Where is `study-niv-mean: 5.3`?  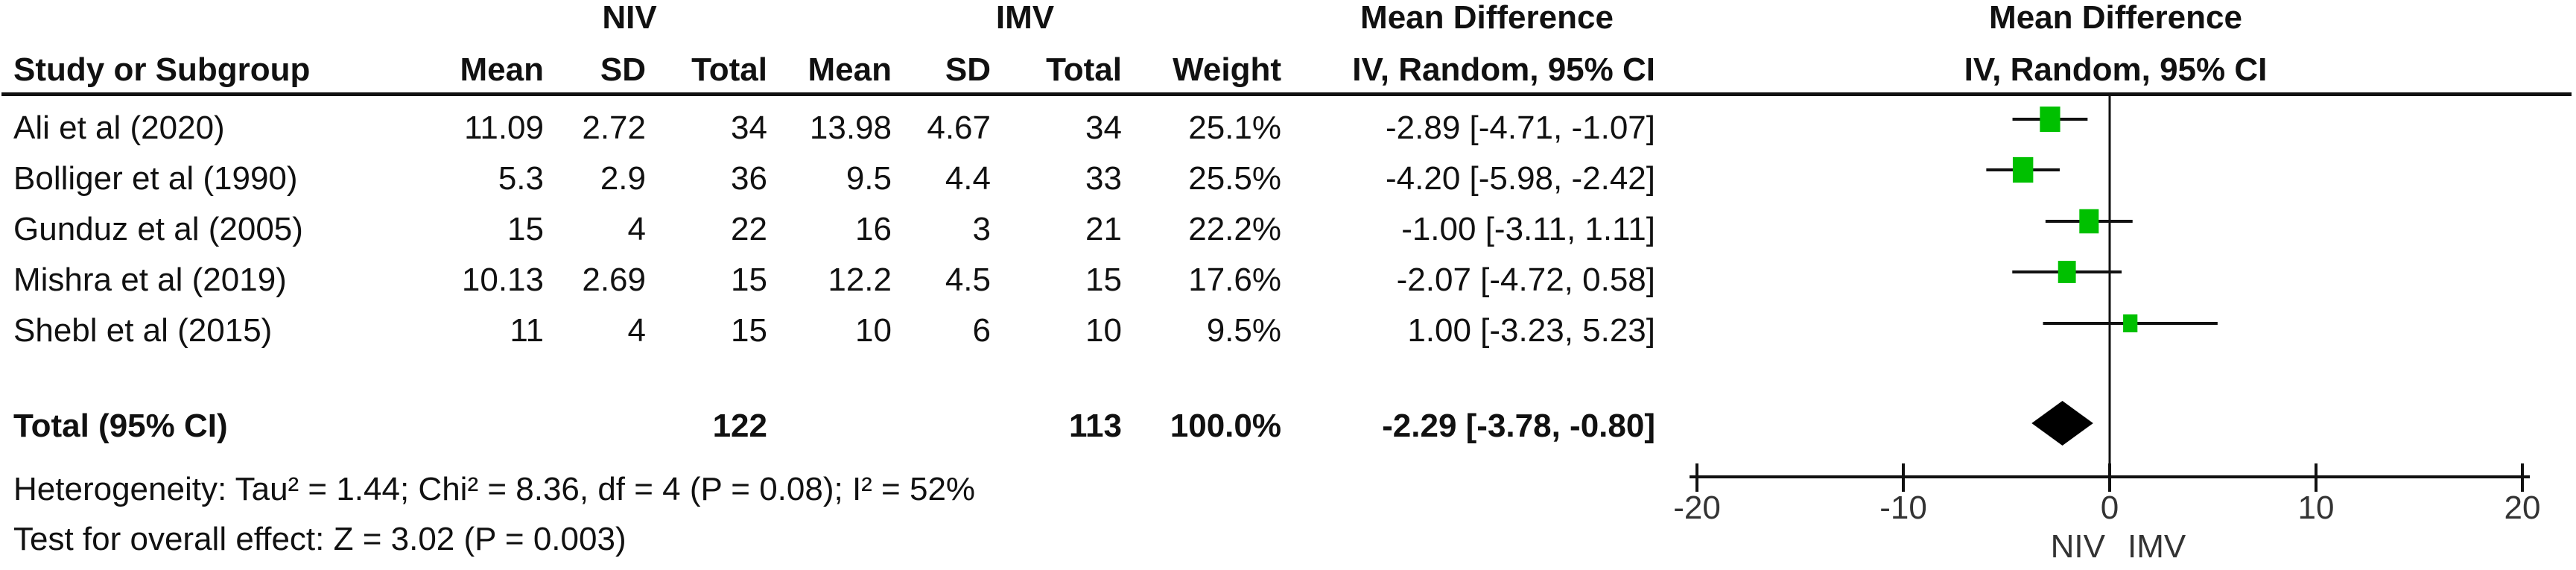 study-niv-mean: 5.3 is located at coordinates (521, 178).